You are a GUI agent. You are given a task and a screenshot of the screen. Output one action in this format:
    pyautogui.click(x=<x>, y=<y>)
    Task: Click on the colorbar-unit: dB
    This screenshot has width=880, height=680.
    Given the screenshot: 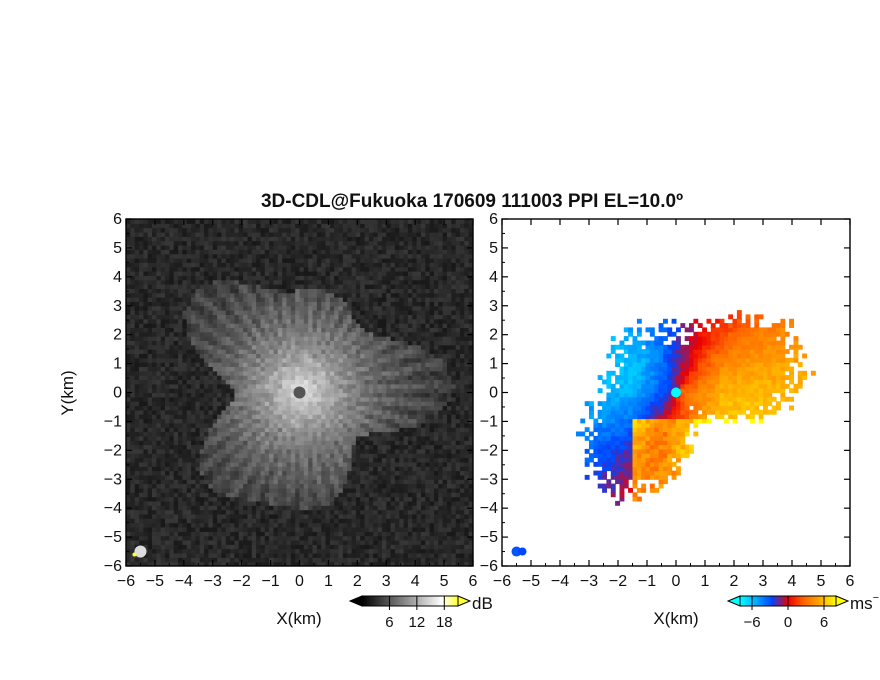 What is the action you would take?
    pyautogui.click(x=482, y=603)
    